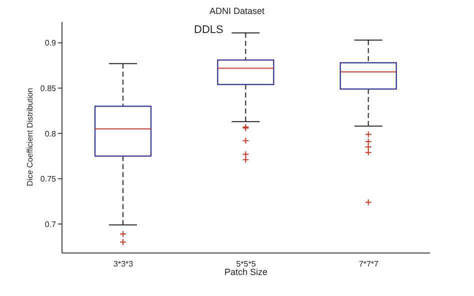 The height and width of the screenshot is (296, 474). Describe the element at coordinates (369, 264) in the screenshot. I see `x-tick-label: 7*7*7` at that location.